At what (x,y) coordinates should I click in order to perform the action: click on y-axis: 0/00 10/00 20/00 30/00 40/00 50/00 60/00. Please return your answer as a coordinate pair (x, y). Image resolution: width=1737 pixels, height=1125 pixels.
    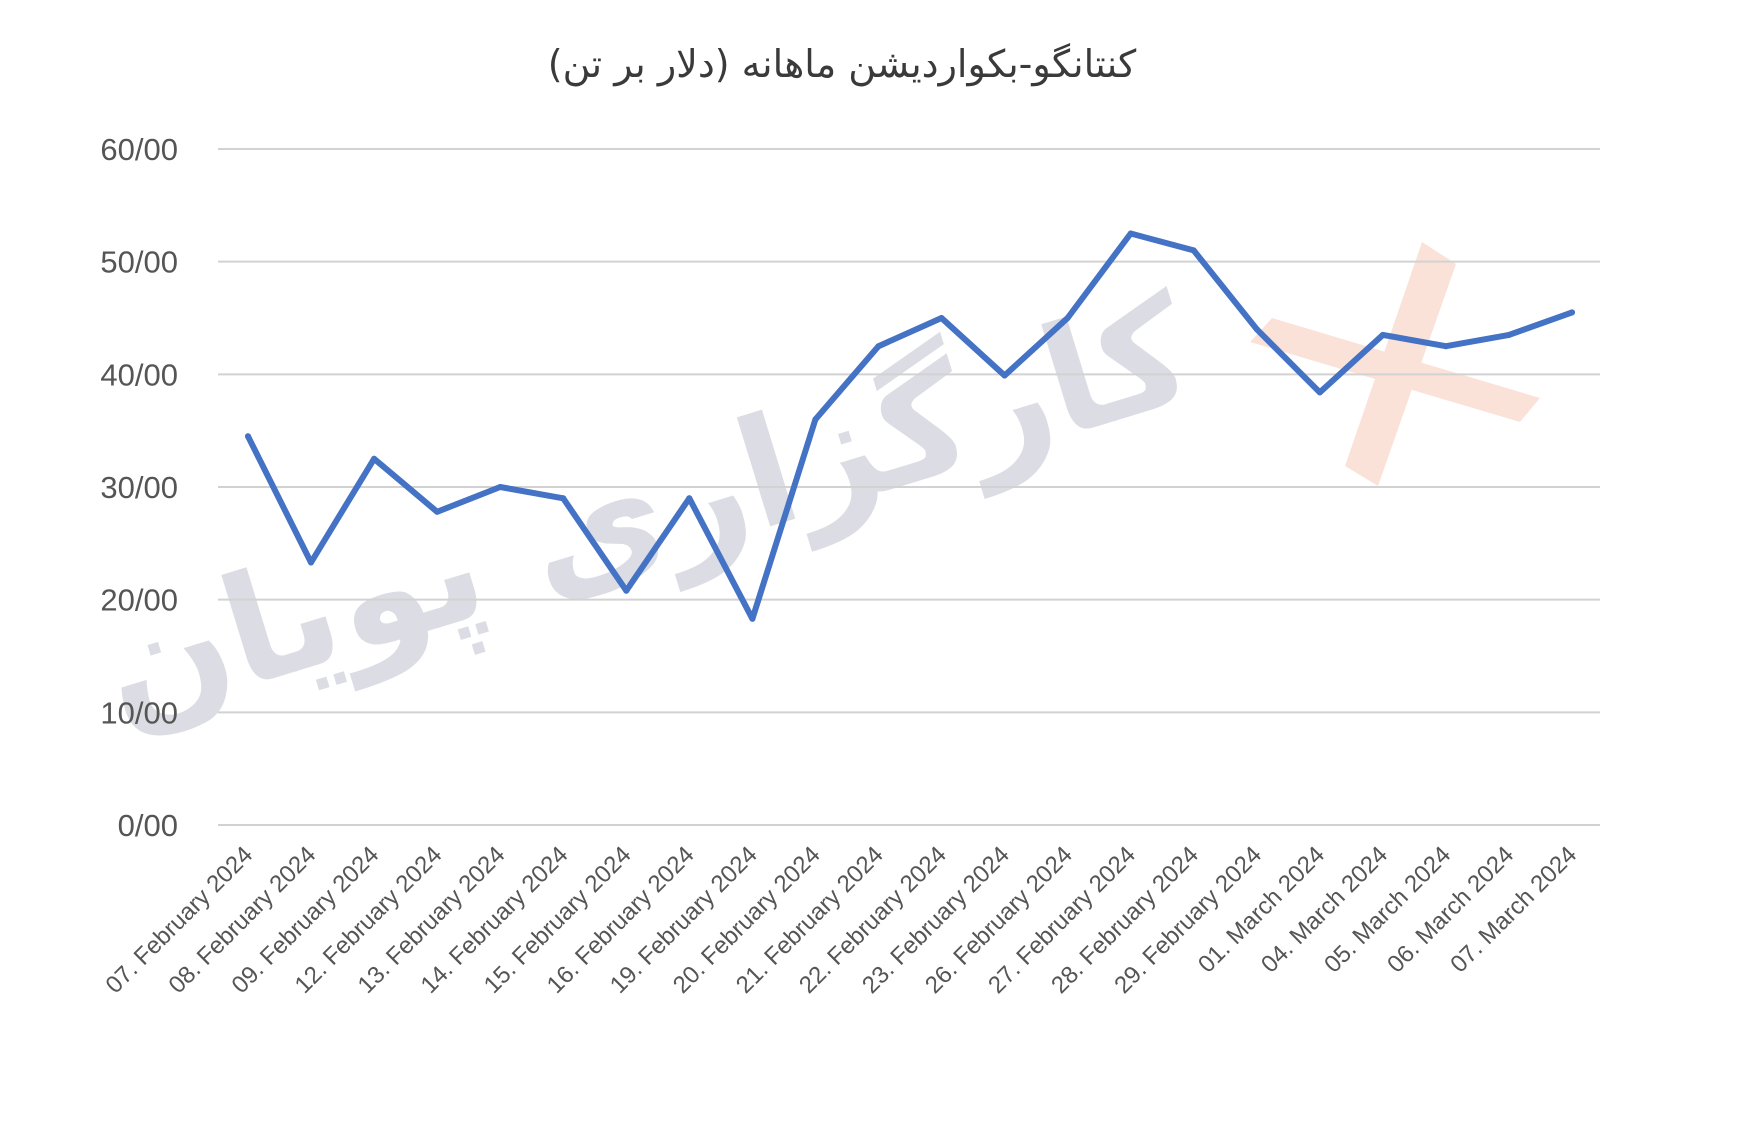
    Looking at the image, I should click on (139, 487).